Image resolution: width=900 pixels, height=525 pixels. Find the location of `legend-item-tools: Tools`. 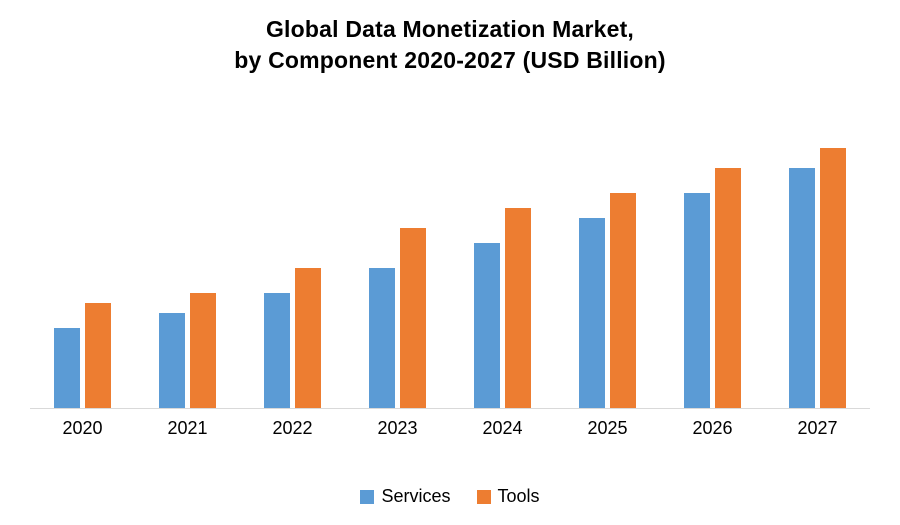

legend-item-tools: Tools is located at coordinates (508, 496).